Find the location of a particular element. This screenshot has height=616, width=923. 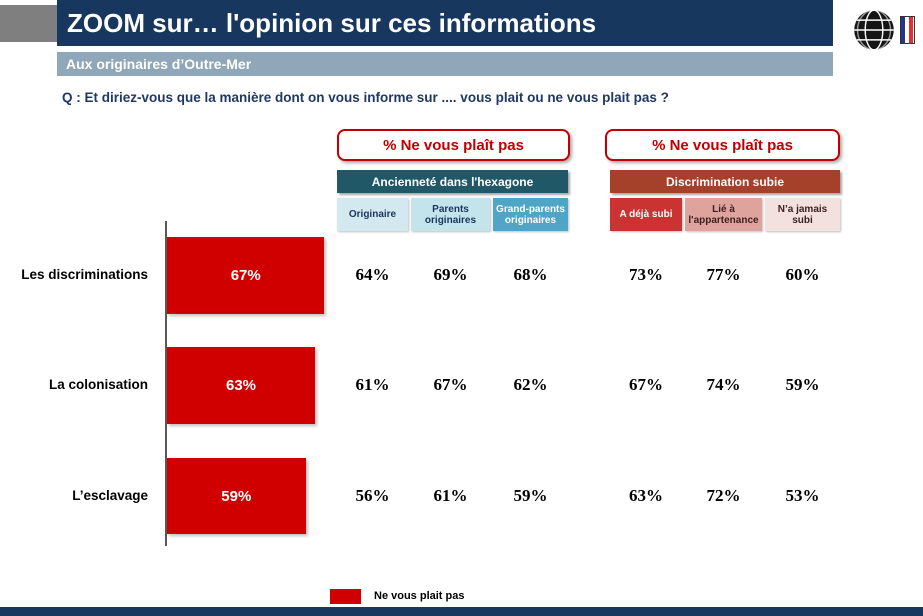

column-header-lie-appartenance: Lié à l'appartenance is located at coordinates (723, 214).